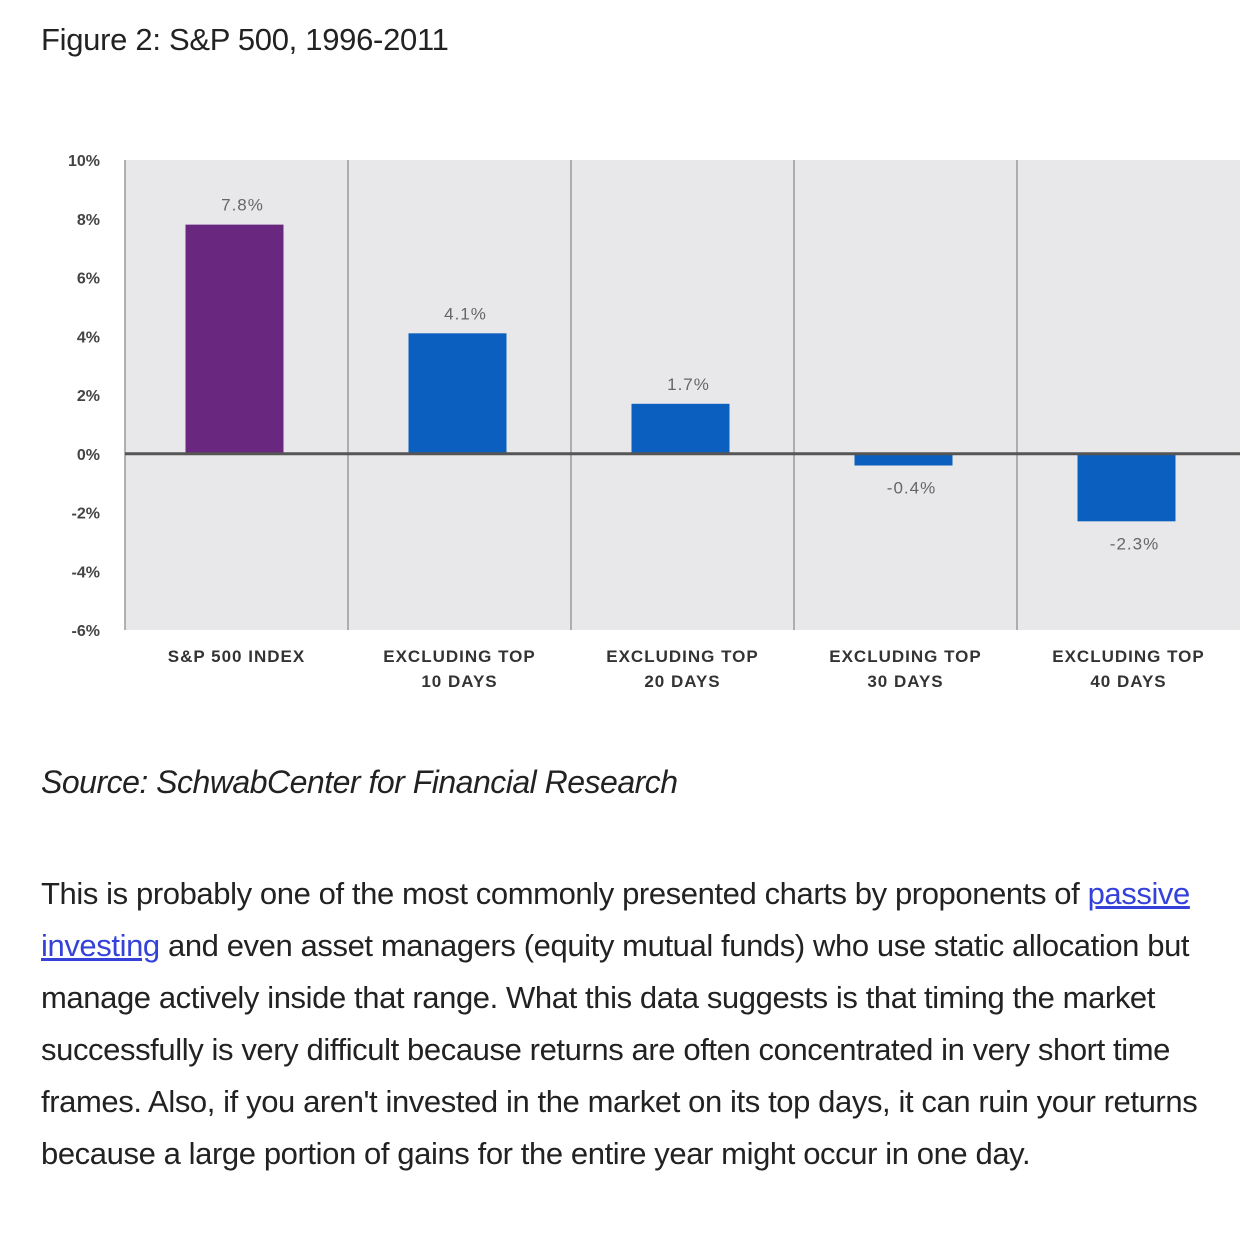  Describe the element at coordinates (86, 572) in the screenshot. I see `y-tick-label: -4%` at that location.